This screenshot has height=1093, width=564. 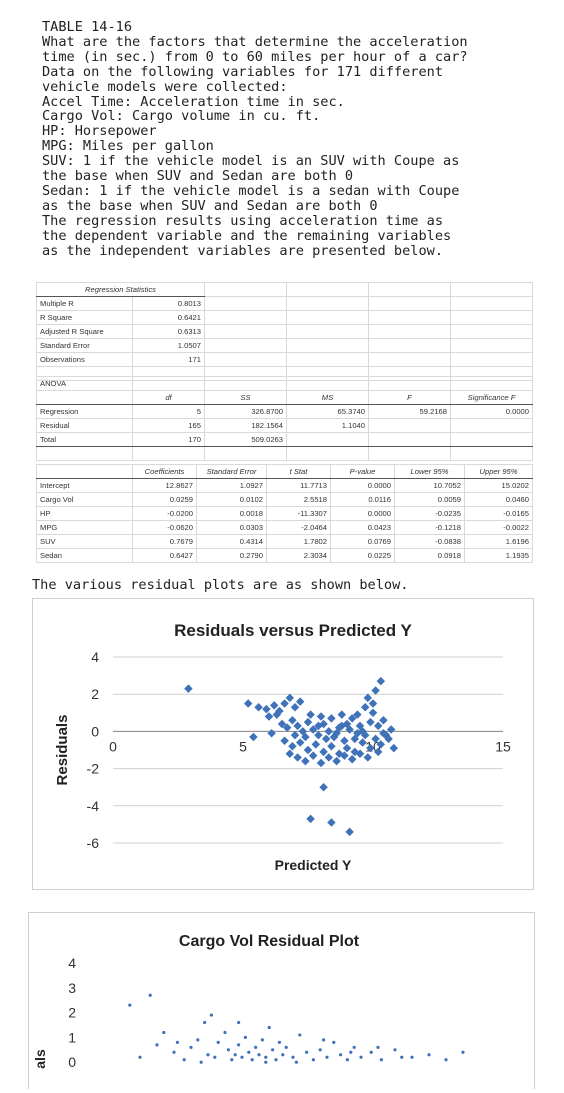 What do you see at coordinates (164, 513) in the screenshot?
I see `coef-cell: -0.0200` at bounding box center [164, 513].